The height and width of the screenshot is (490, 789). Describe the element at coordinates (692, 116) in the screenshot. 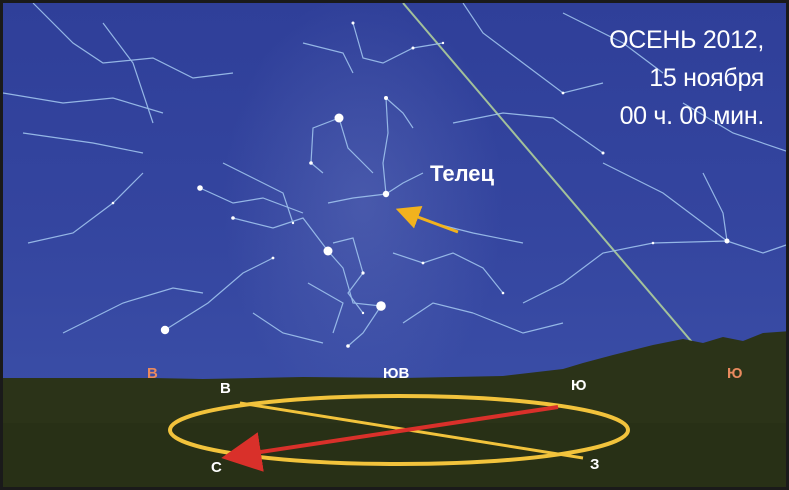

I see `caption-time: 00 ч. 00 мин.` at that location.